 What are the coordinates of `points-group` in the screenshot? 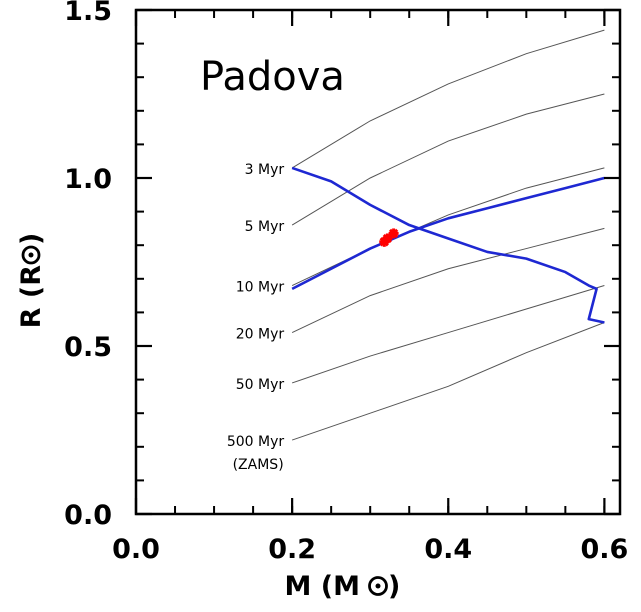 It's located at (389, 237).